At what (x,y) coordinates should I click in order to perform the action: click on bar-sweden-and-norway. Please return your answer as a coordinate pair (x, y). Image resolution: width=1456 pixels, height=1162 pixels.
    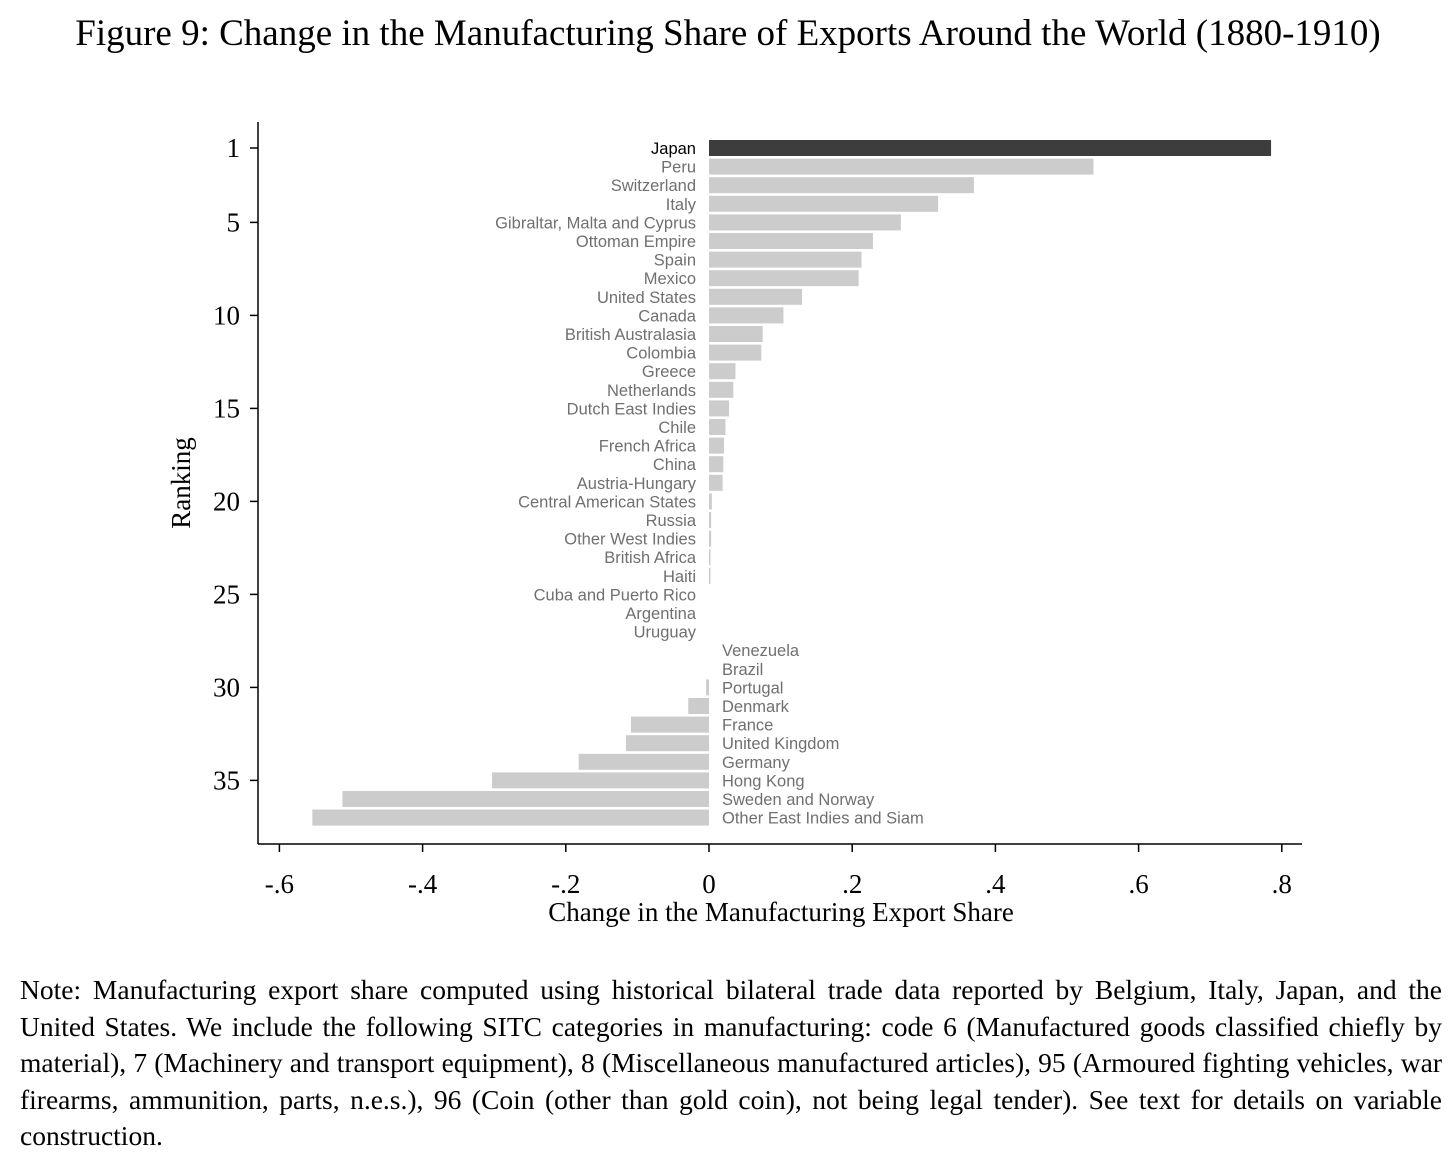
    Looking at the image, I should click on (525, 799).